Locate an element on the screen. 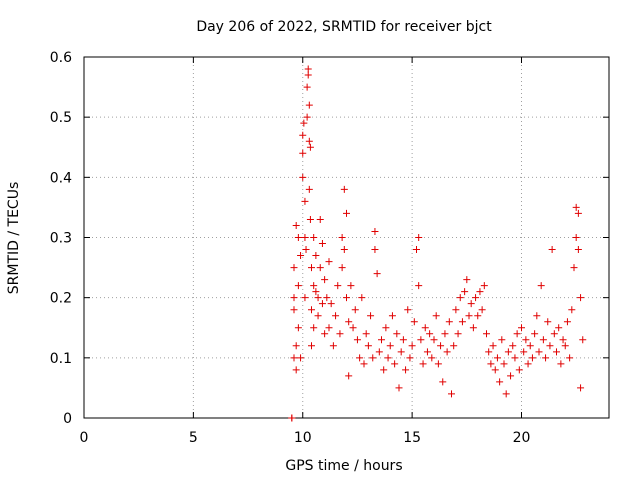  y-tick-label: 0.5 is located at coordinates (61, 118).